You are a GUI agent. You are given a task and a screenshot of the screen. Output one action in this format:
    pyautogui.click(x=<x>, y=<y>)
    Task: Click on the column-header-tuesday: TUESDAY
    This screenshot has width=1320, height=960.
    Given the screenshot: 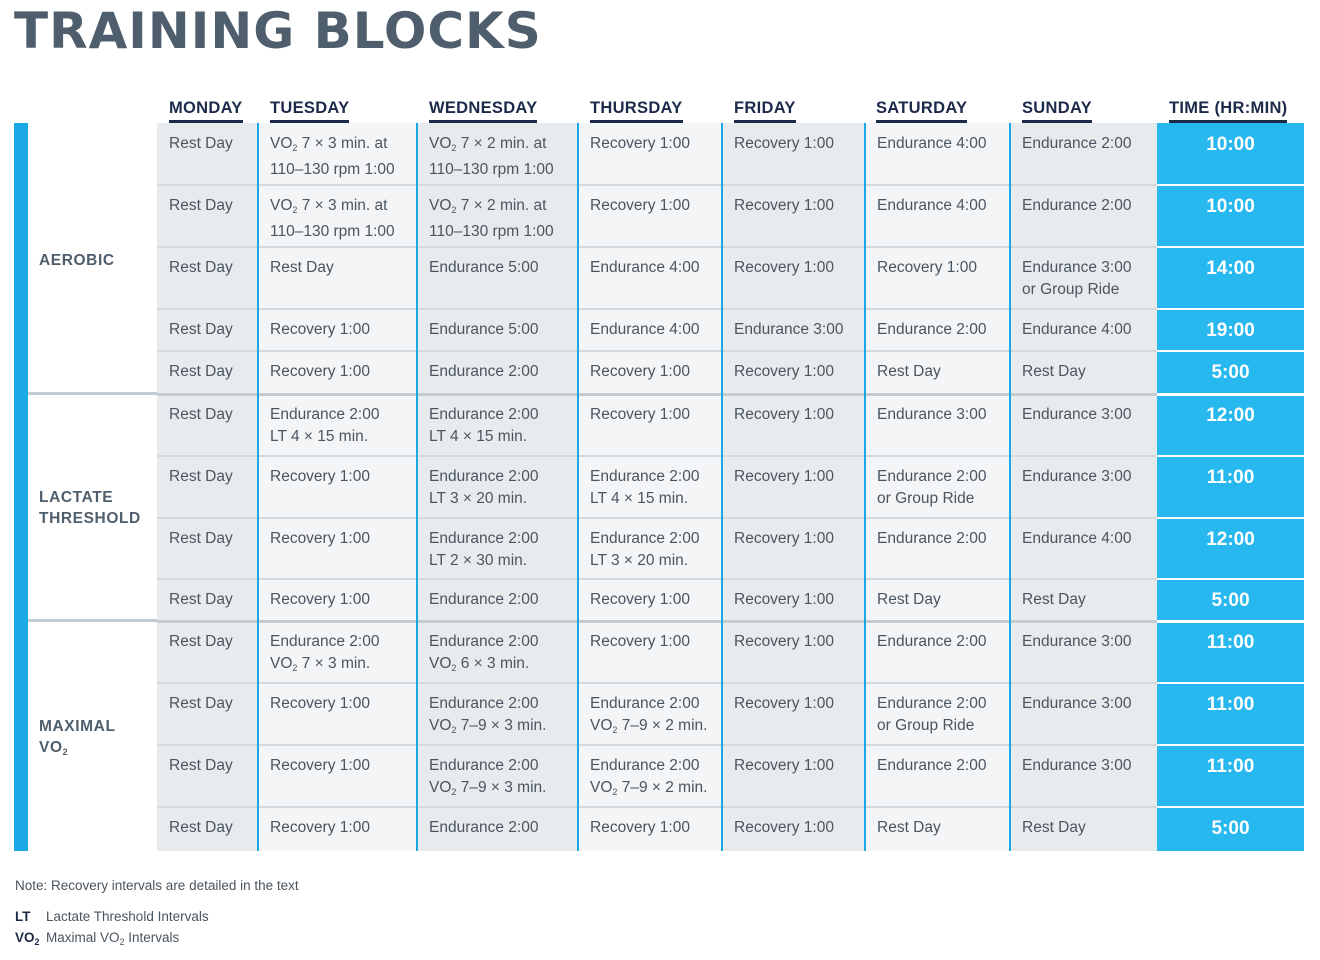 What is the action you would take?
    pyautogui.click(x=310, y=111)
    